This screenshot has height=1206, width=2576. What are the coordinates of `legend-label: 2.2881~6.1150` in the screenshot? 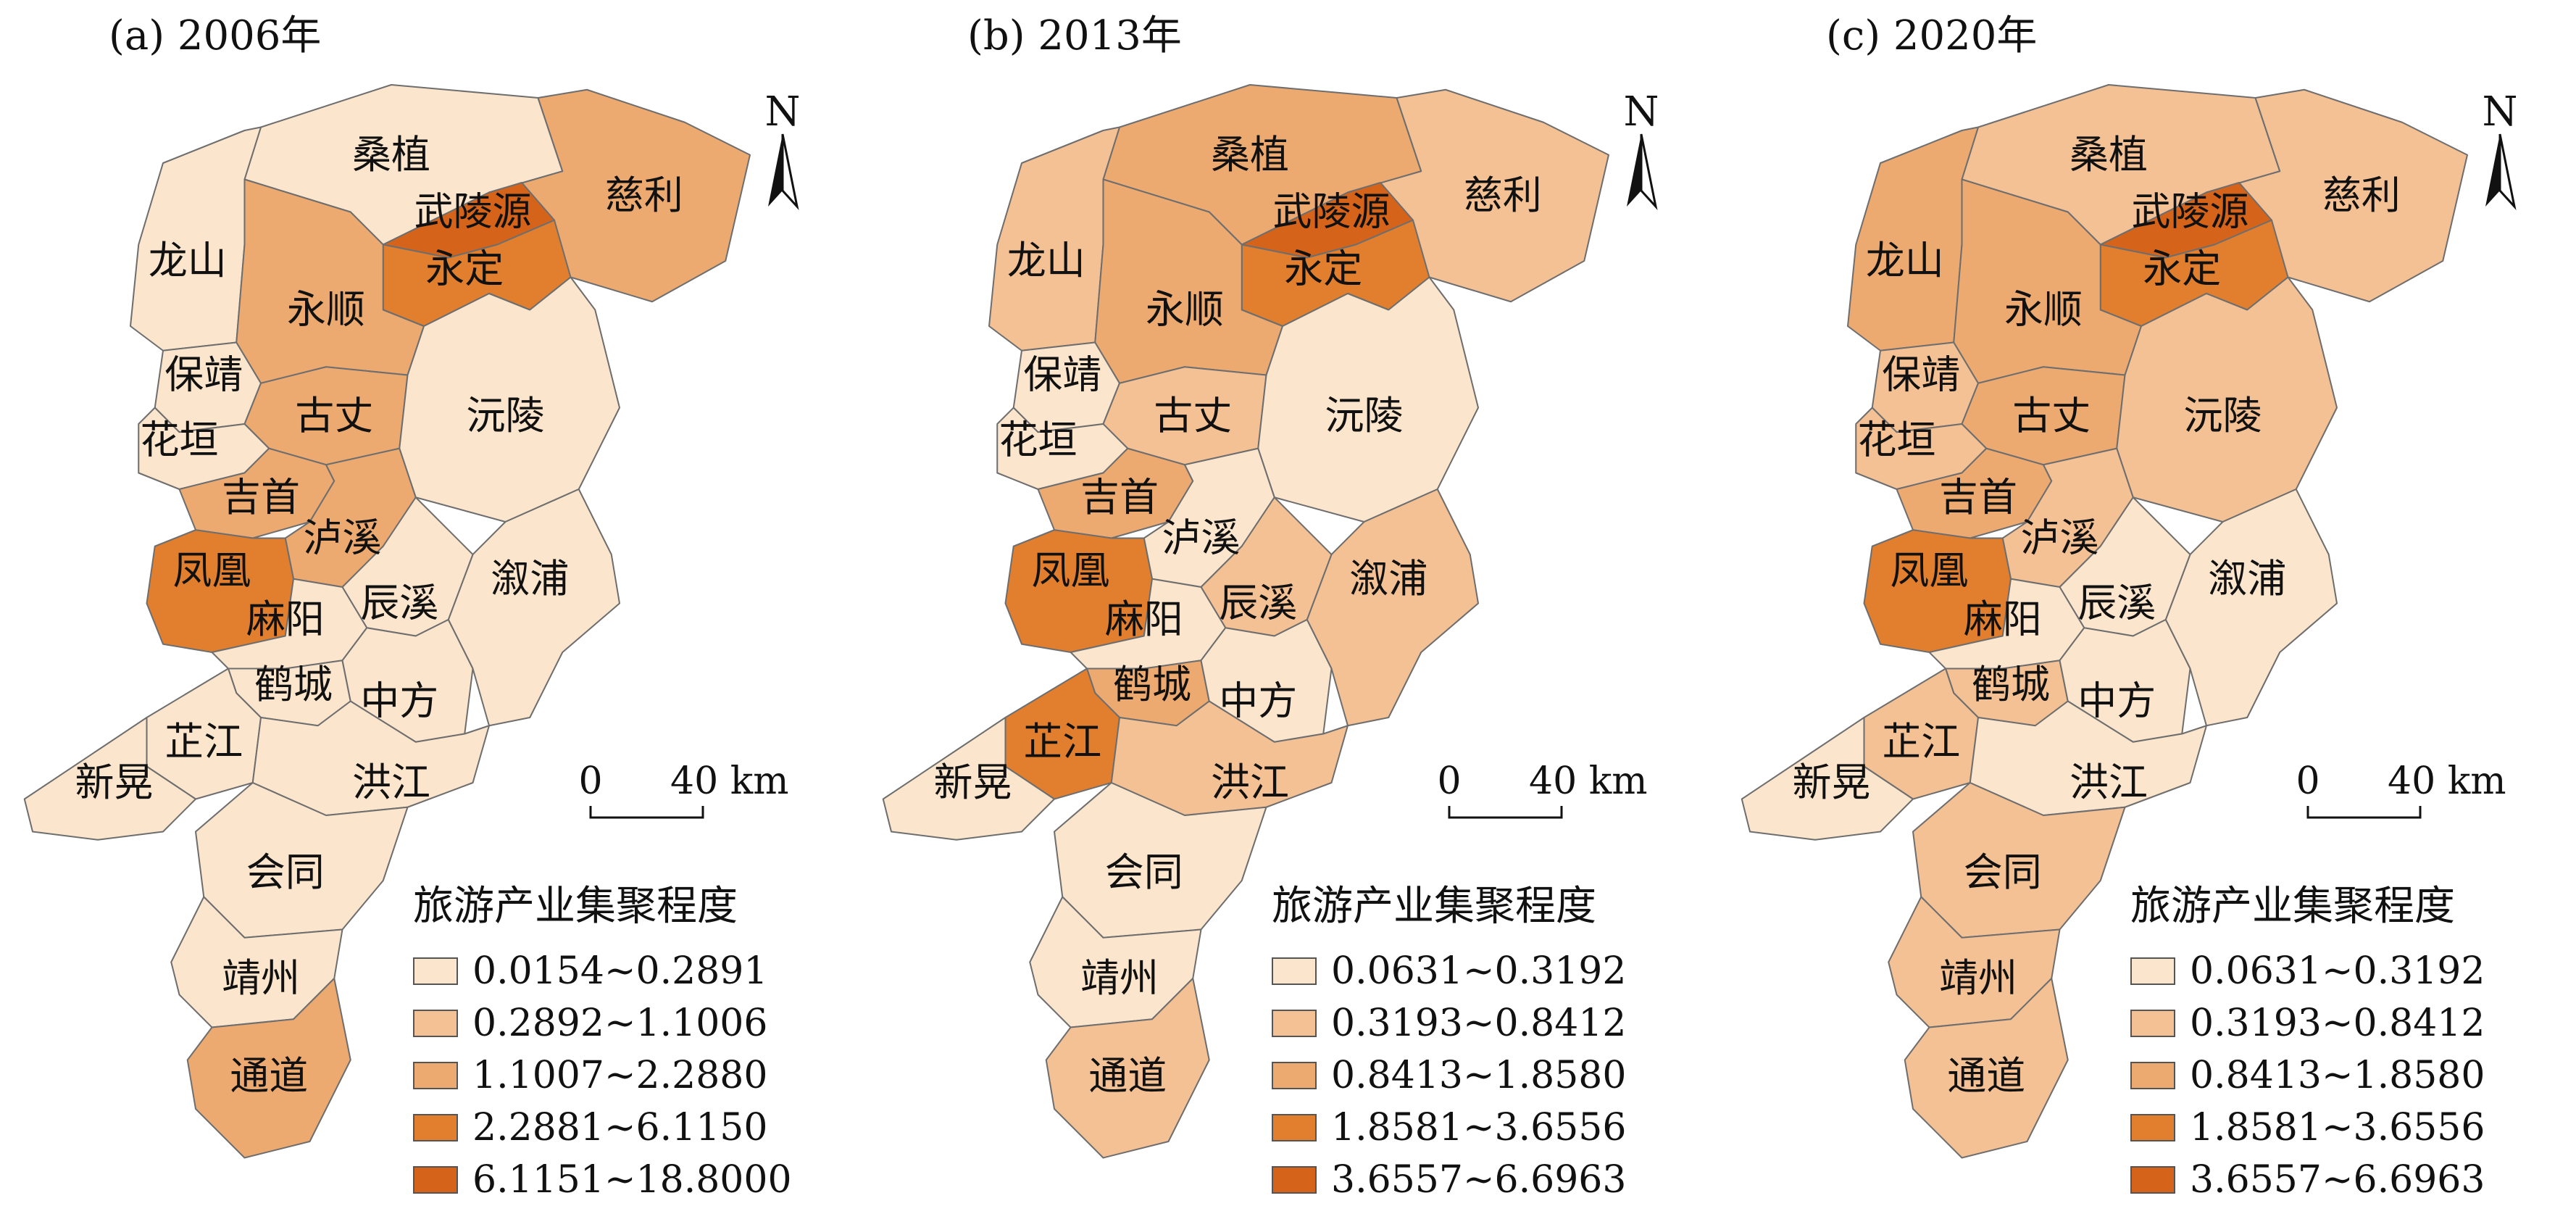 It's located at (620, 1127).